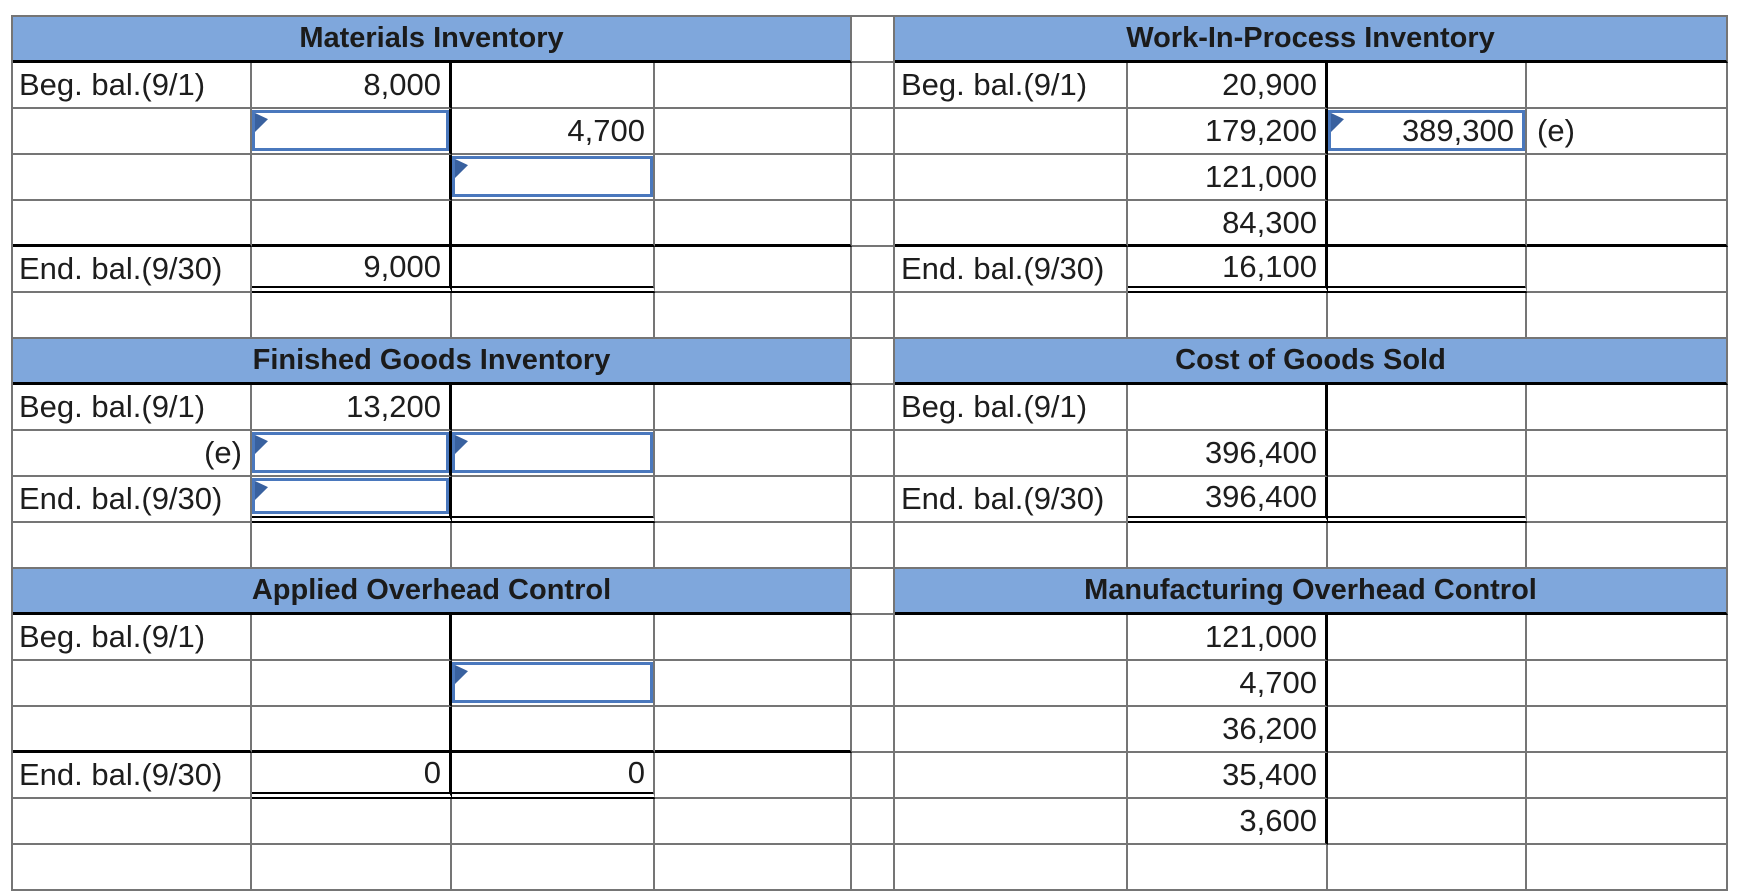 This screenshot has height=892, width=1752. What do you see at coordinates (1228, 454) in the screenshot?
I see `cell-debit: 396,400` at bounding box center [1228, 454].